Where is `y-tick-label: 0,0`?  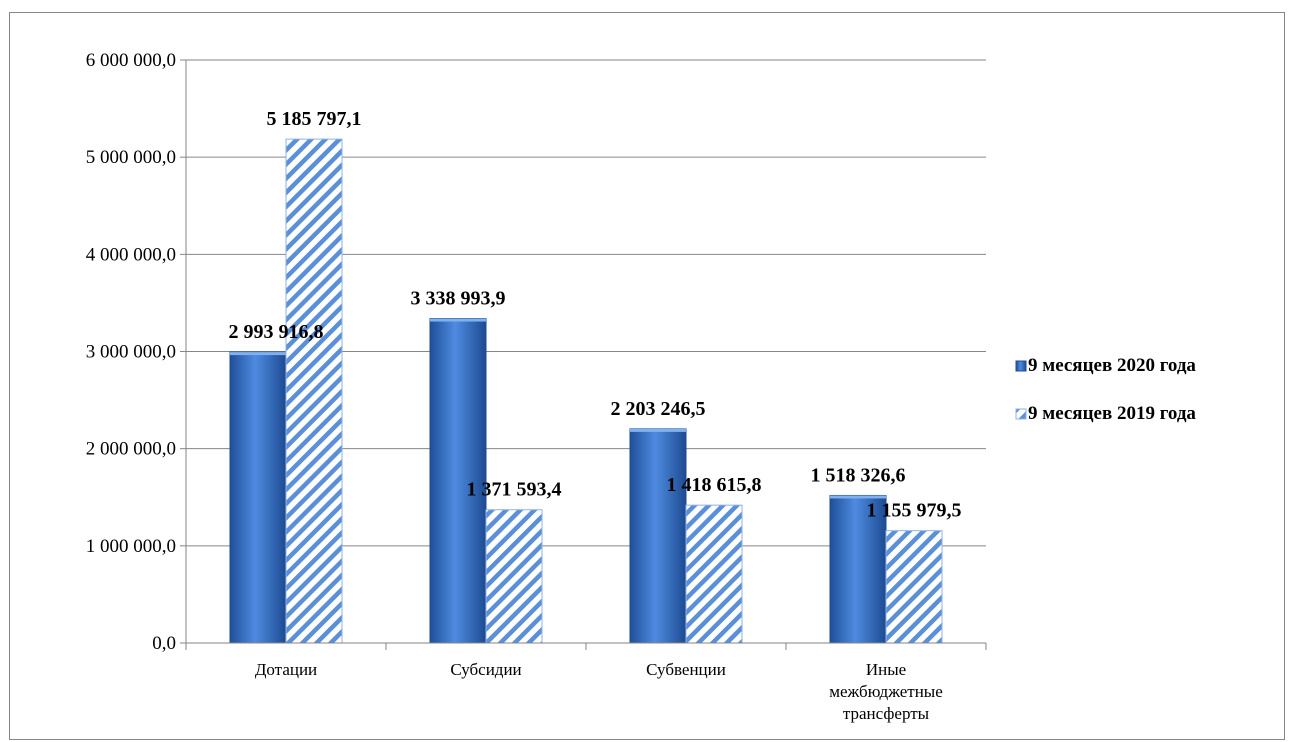 y-tick-label: 0,0 is located at coordinates (164, 643).